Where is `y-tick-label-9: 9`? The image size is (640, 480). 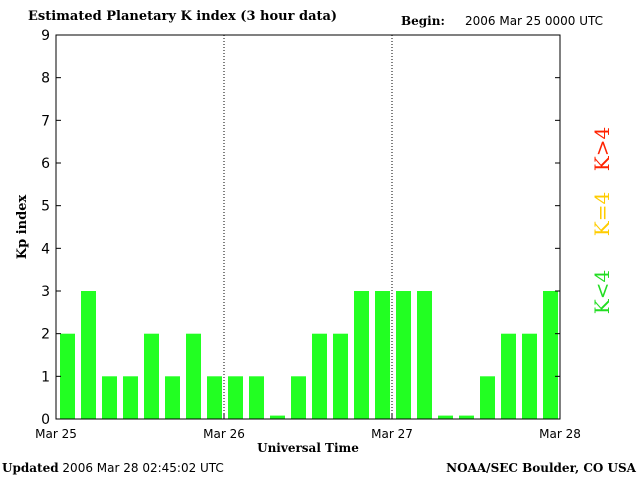
y-tick-label-9: 9 is located at coordinates (45, 36).